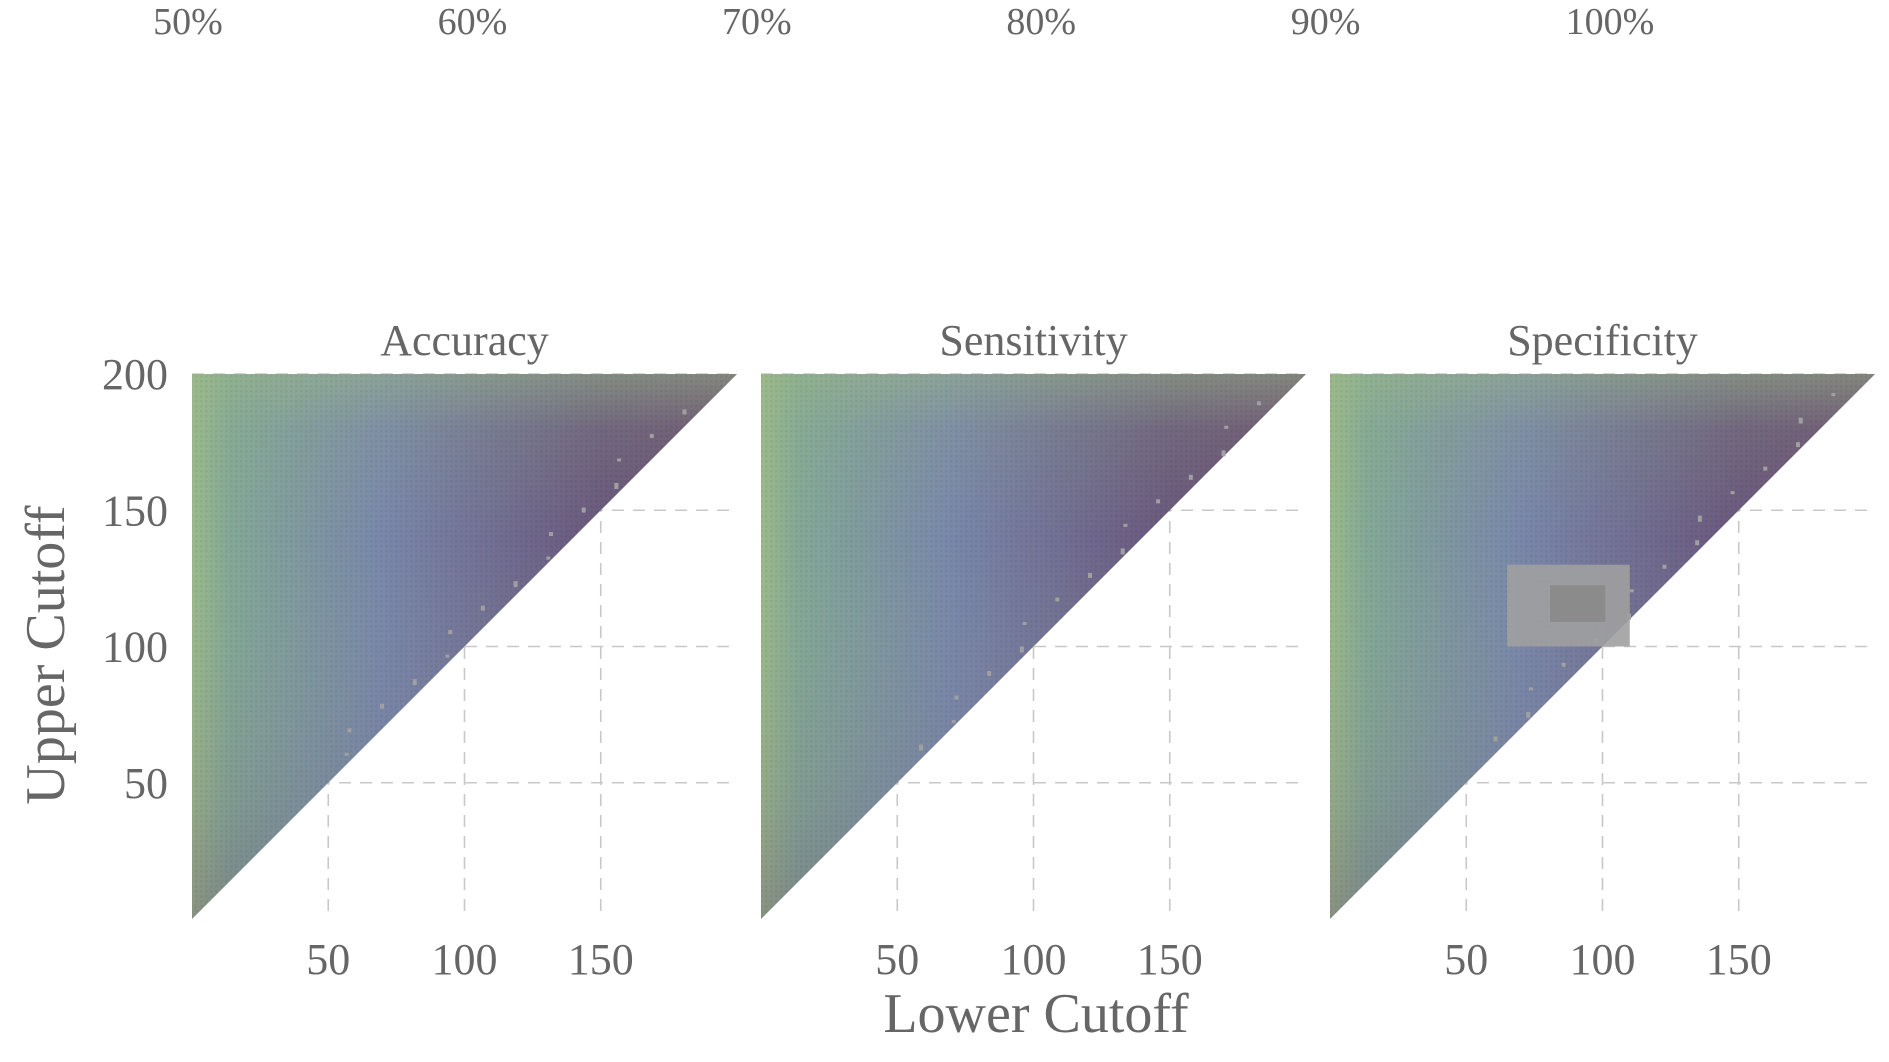  Describe the element at coordinates (188, 22) in the screenshot. I see `colorbar-label: 50%` at that location.